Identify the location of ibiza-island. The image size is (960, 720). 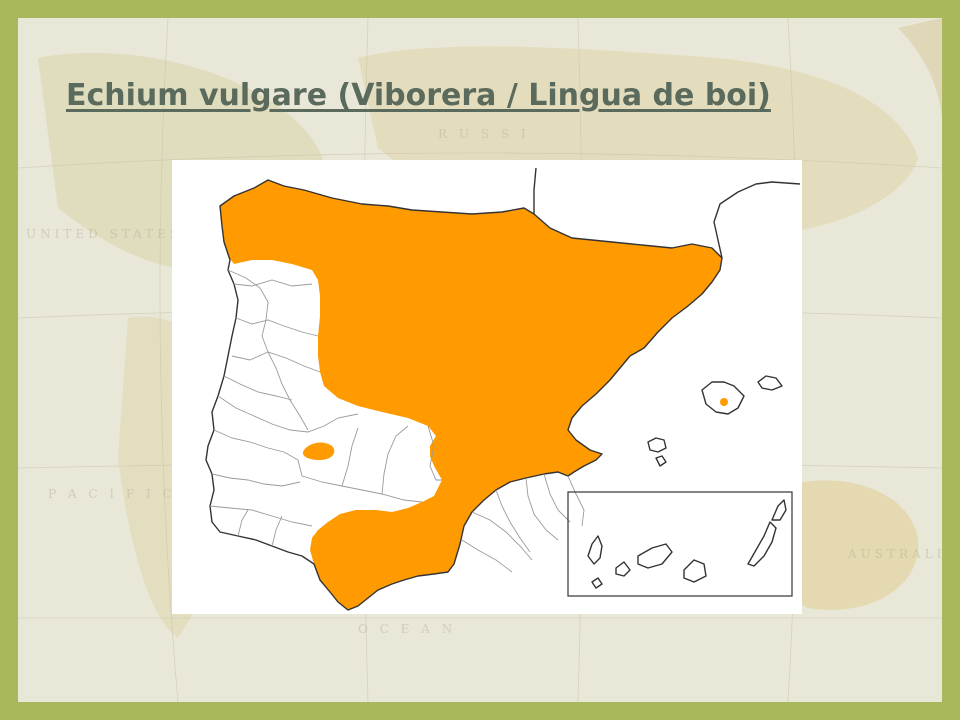
(657, 445).